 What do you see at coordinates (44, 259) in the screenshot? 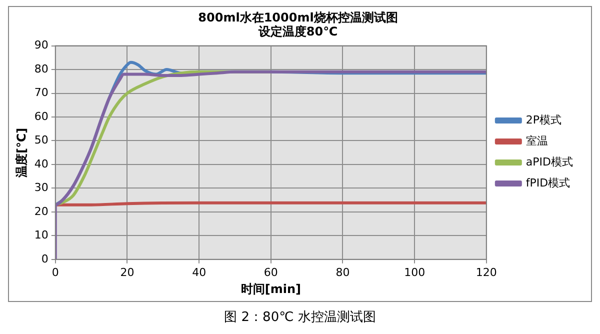
I see `y-tick-label: 0` at bounding box center [44, 259].